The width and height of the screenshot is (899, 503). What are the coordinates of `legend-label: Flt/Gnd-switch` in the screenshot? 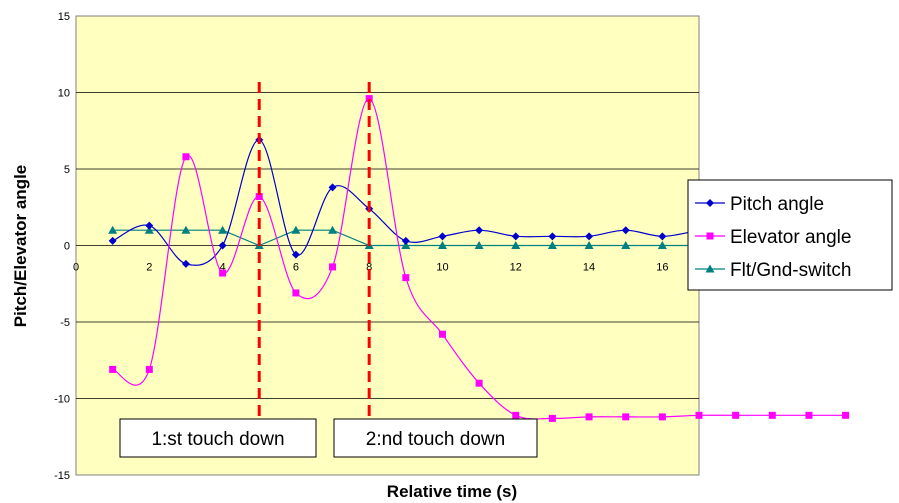 It's located at (790, 270).